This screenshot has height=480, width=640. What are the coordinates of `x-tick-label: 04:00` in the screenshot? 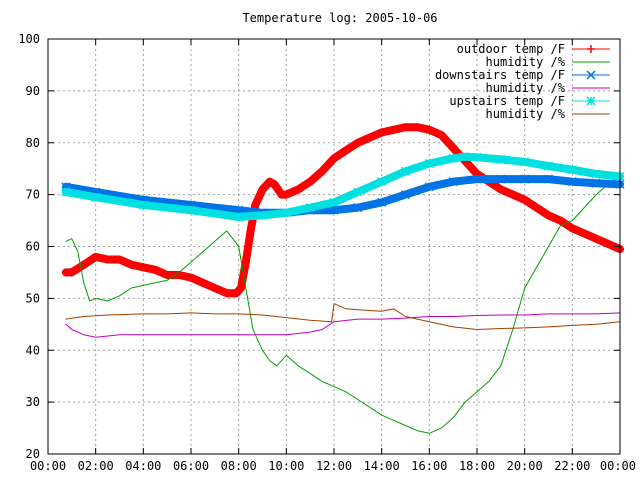 It's located at (143, 466).